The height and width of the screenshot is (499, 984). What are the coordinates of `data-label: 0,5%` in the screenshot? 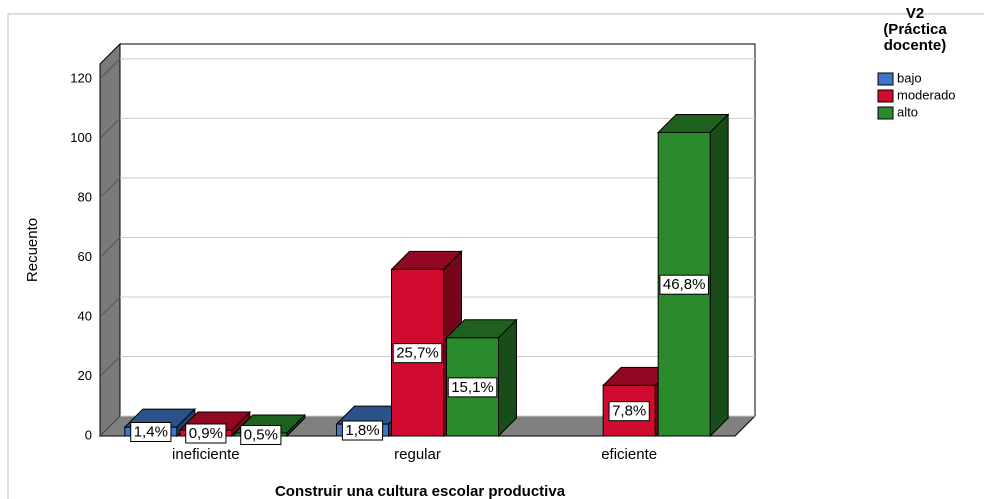 It's located at (261, 434).